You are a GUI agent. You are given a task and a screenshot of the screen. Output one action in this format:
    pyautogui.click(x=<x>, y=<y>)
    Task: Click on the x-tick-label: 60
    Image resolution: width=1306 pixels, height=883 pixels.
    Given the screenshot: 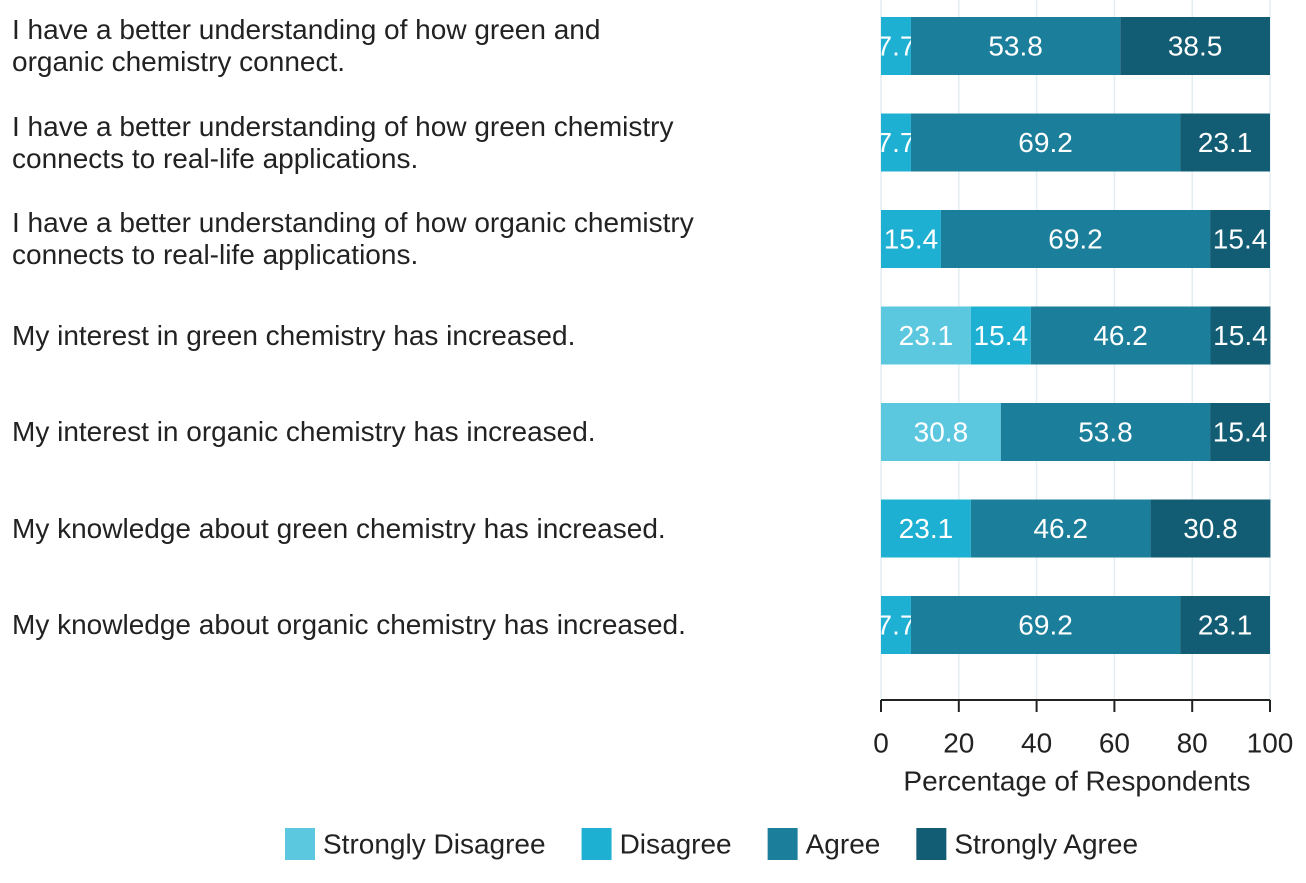 What is the action you would take?
    pyautogui.click(x=1114, y=742)
    